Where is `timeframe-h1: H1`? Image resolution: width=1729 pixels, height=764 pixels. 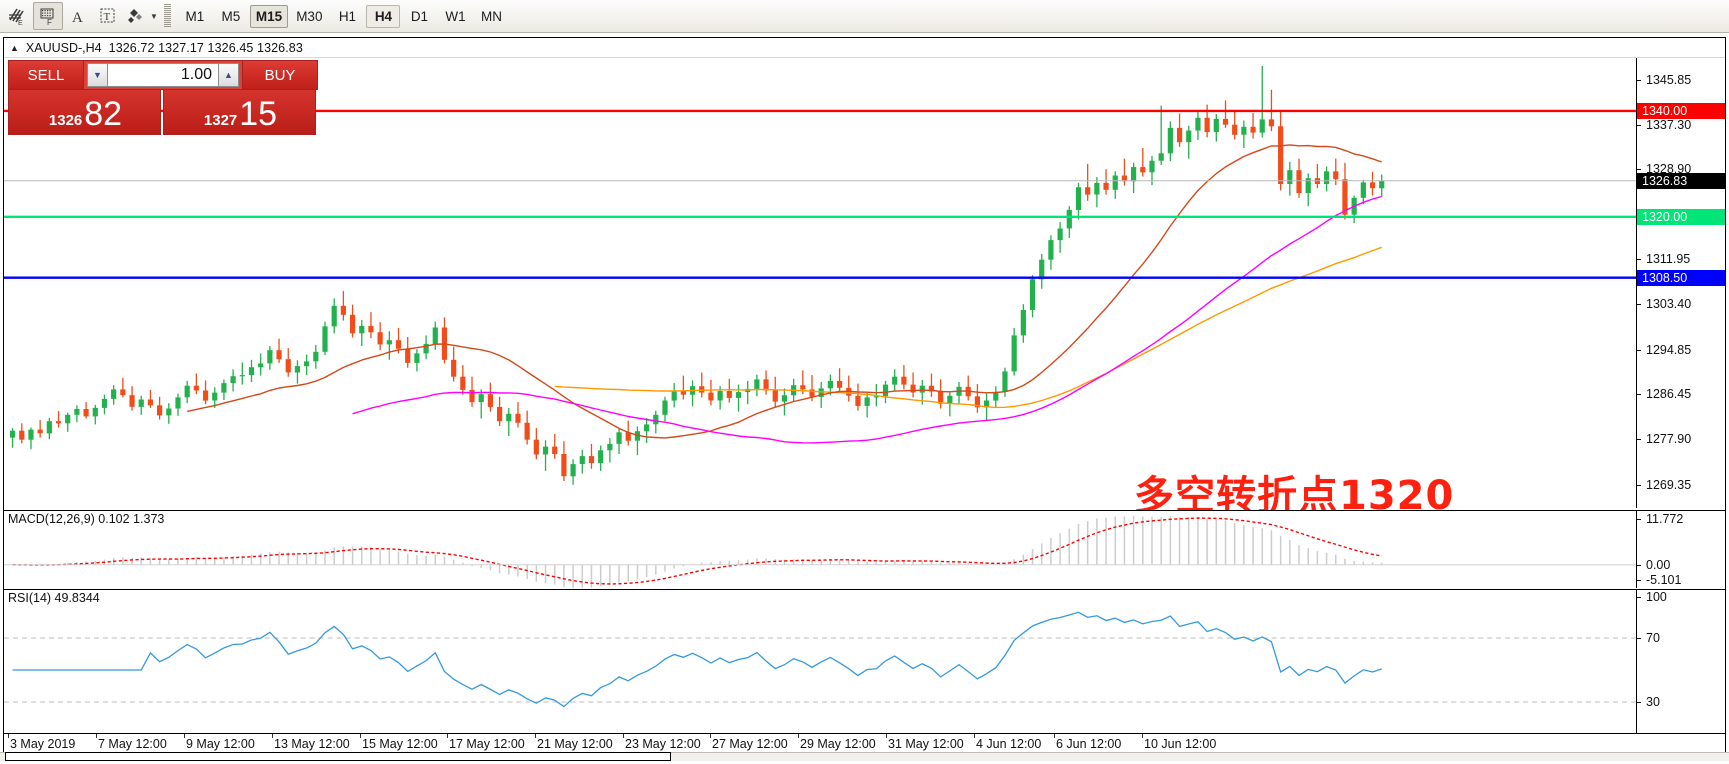 timeframe-h1: H1 is located at coordinates (347, 16).